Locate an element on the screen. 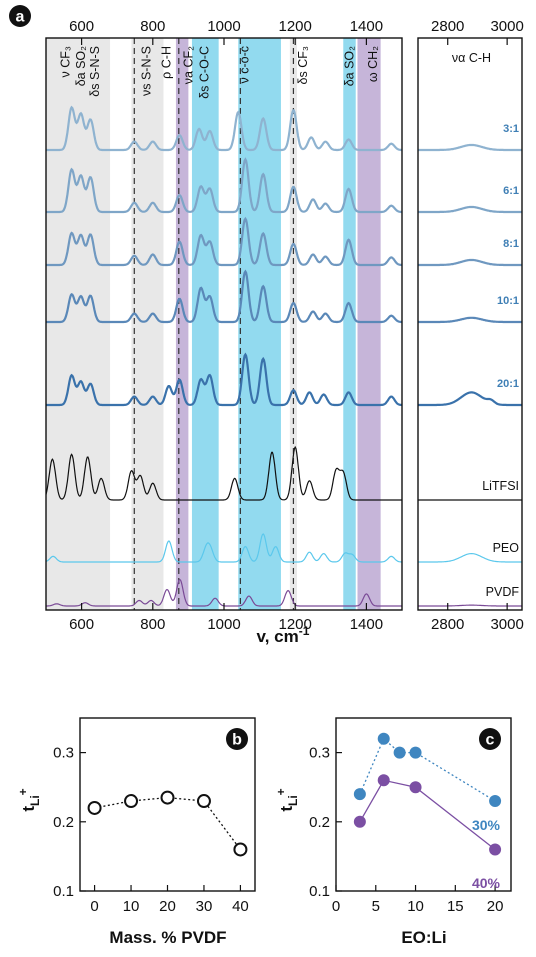 The width and height of the screenshot is (536, 957). panel-c-y-axis-title-subscript: Li is located at coordinates (293, 800).